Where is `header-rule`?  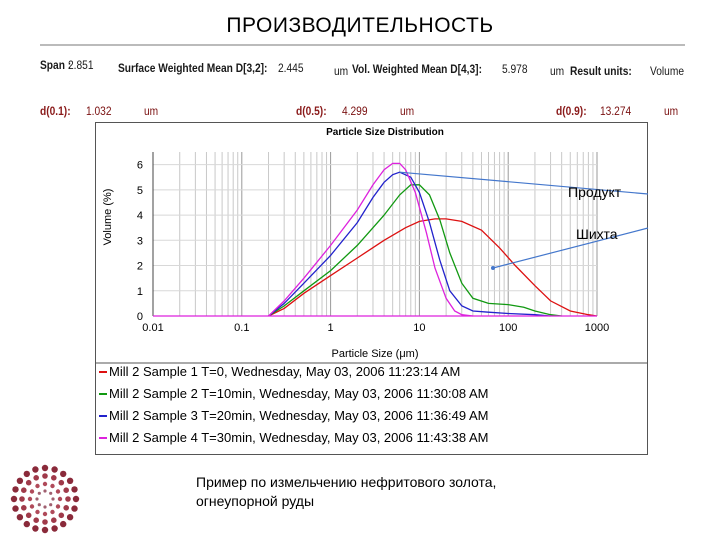 header-rule is located at coordinates (362, 45).